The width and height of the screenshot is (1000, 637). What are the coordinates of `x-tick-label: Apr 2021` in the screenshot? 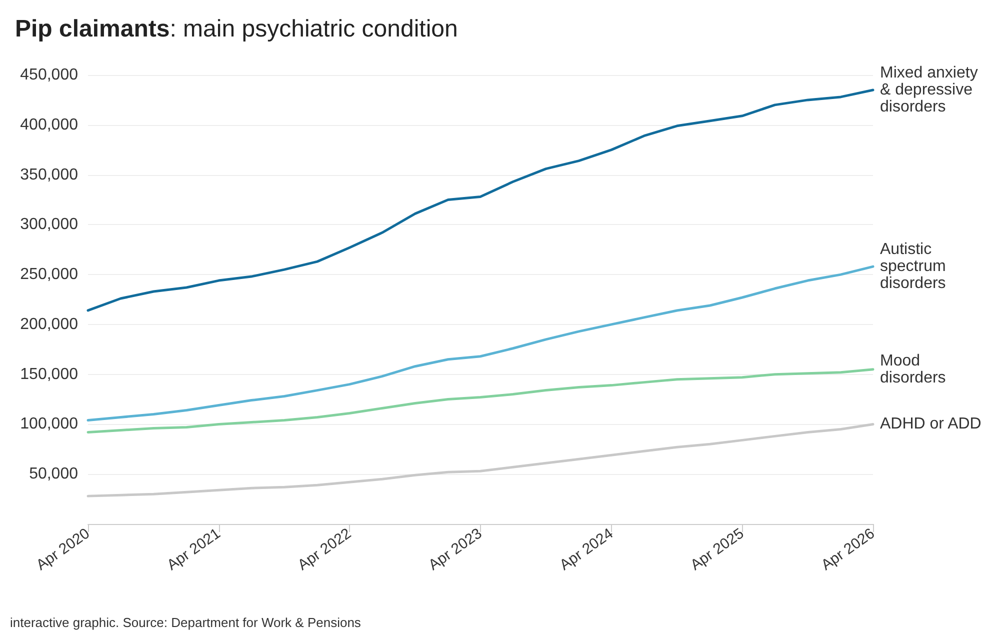 It's located at (194, 549).